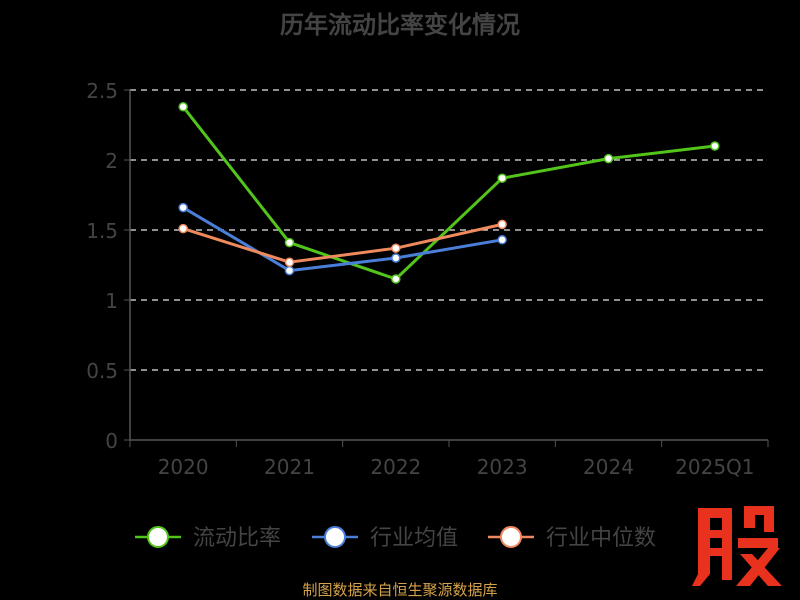 This screenshot has width=800, height=600. I want to click on chart-title: 历年流动比率变化情况, so click(400, 25).